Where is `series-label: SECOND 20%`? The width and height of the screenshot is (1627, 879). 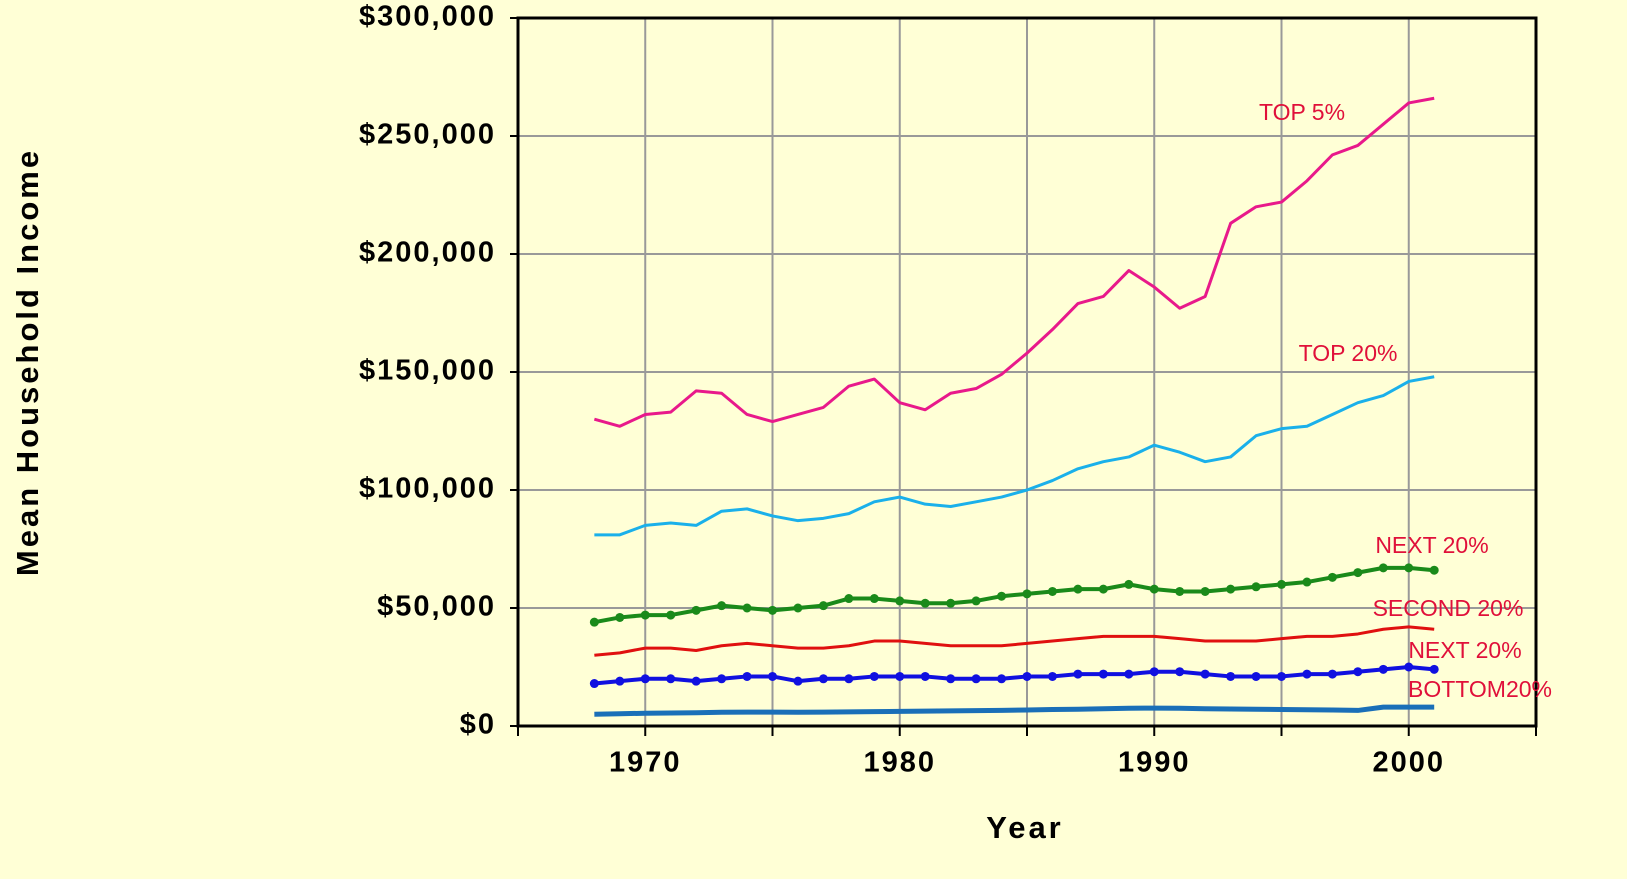
series-label: SECOND 20% is located at coordinates (1448, 608).